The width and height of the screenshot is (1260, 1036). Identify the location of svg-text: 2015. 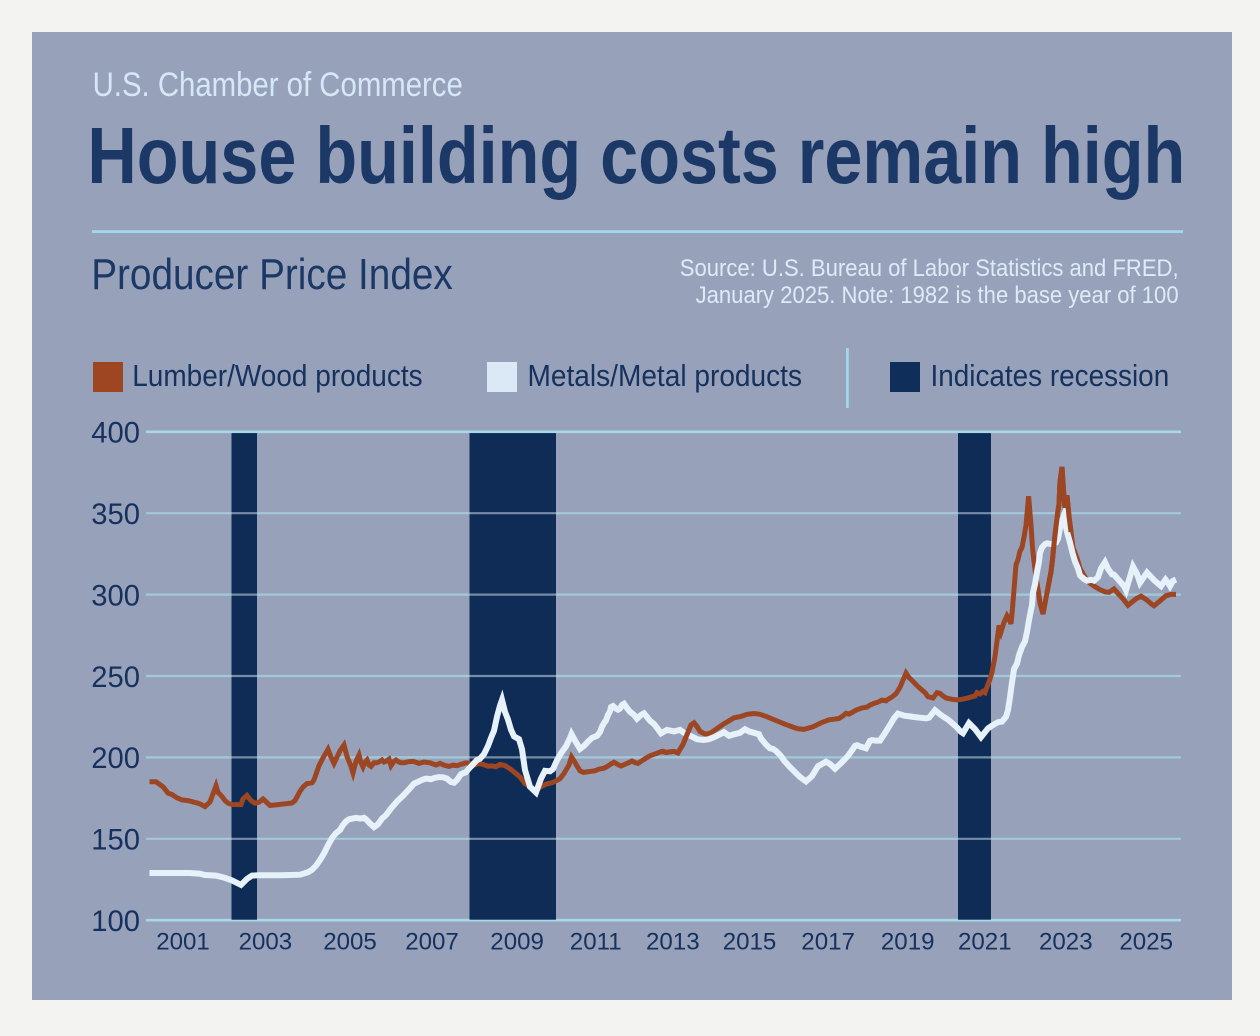
(750, 941).